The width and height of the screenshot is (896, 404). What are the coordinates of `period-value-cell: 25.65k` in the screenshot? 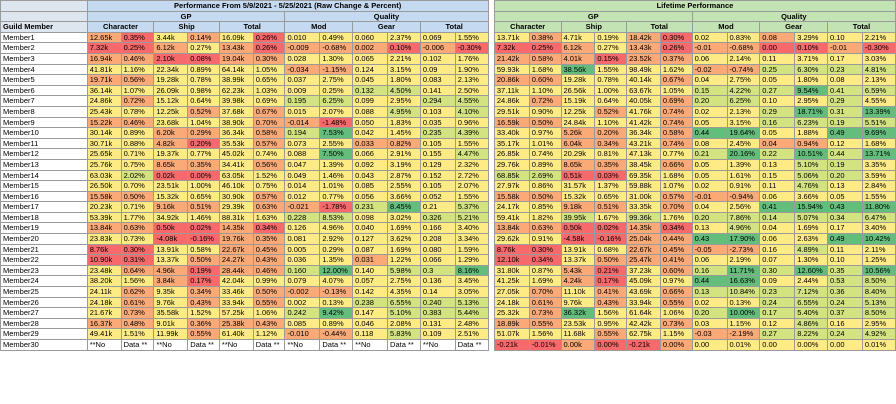 It's located at (104, 154).